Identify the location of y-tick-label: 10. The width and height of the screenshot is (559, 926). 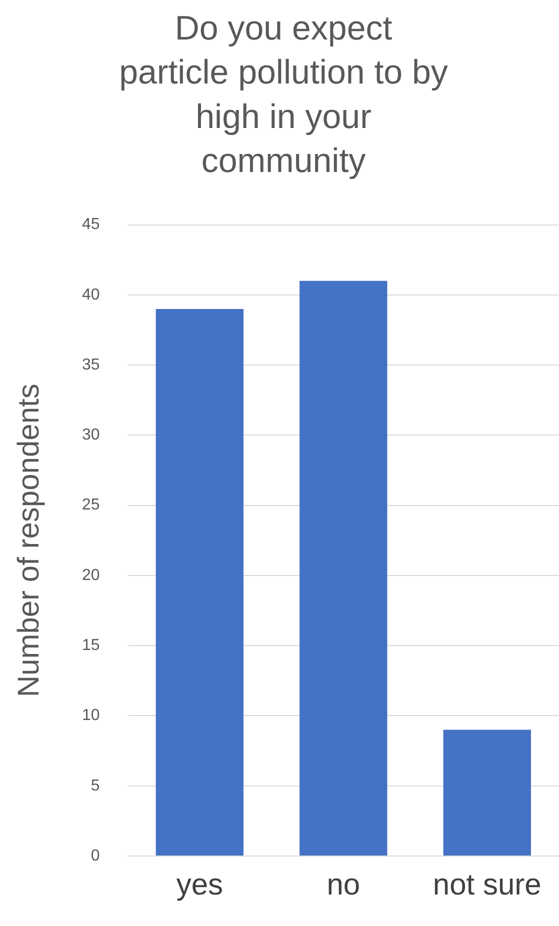
(91, 715).